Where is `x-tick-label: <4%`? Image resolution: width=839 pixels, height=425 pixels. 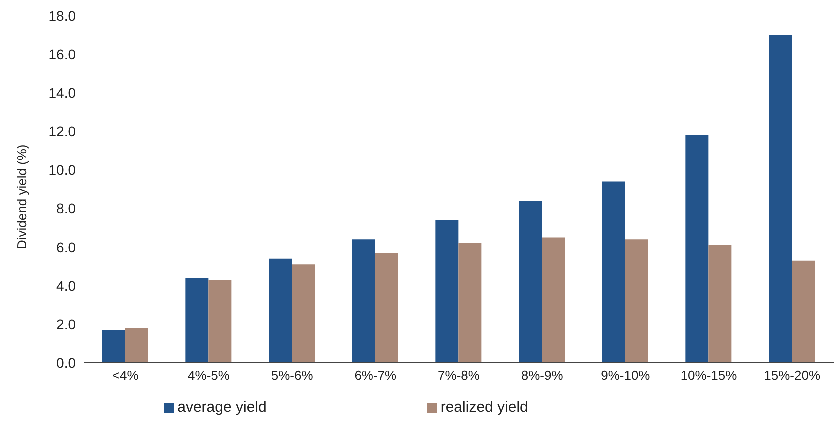
x-tick-label: <4% is located at coordinates (126, 376).